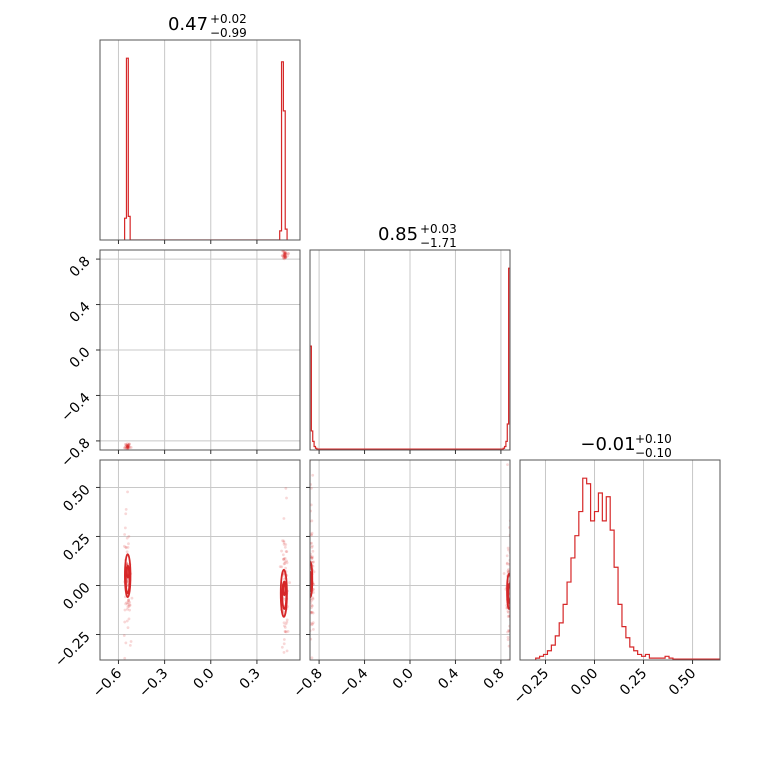 The image size is (760, 760). I want to click on x-tick-label: −0.3, so click(153, 683).